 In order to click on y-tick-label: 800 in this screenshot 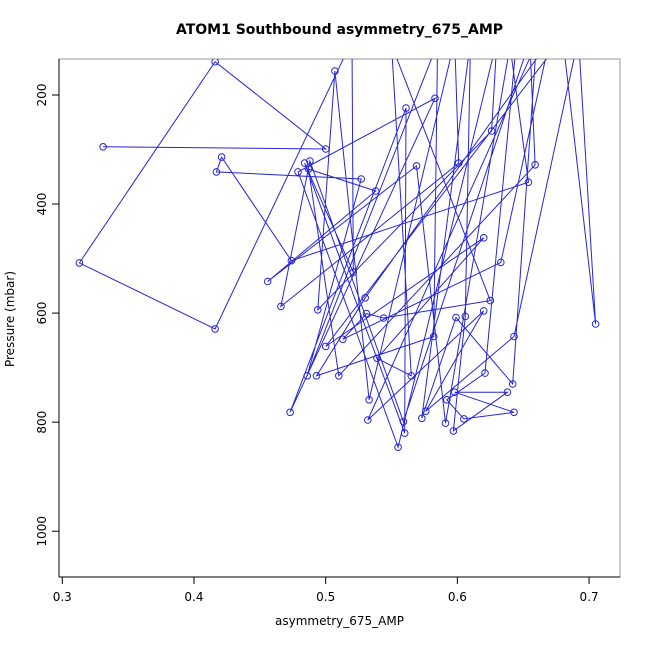, I will do `click(42, 422)`.